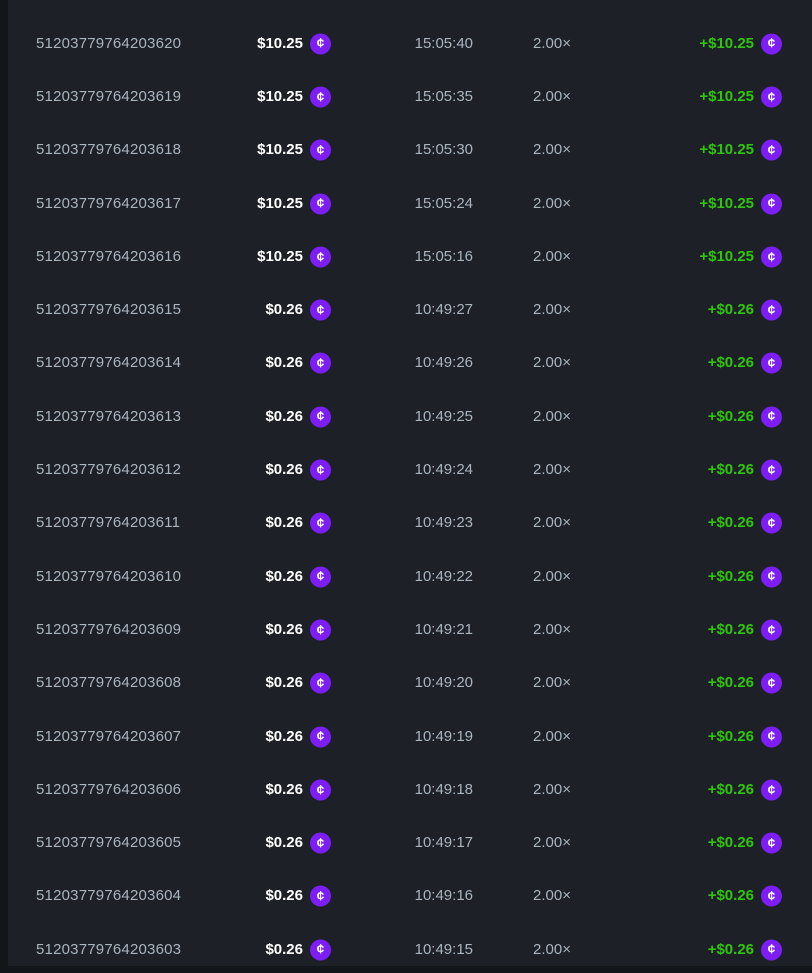 This screenshot has height=973, width=812. What do you see at coordinates (109, 896) in the screenshot?
I see `bet-id: 51203779764203604` at bounding box center [109, 896].